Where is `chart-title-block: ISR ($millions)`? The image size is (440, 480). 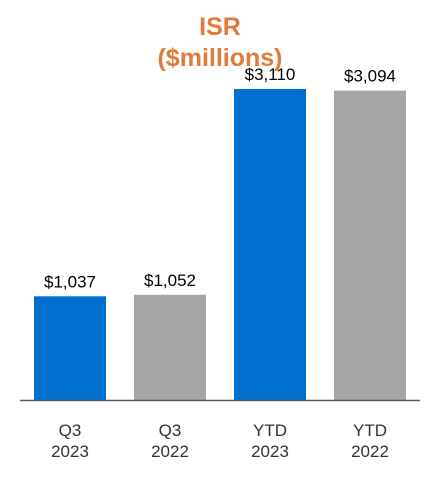
chart-title-block: ISR ($millions) is located at coordinates (220, 43).